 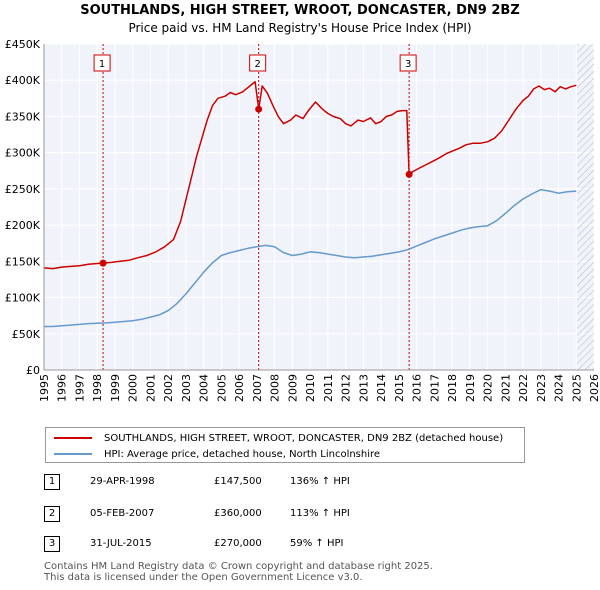 What do you see at coordinates (23, 80) in the screenshot?
I see `y-tick-label: £400K` at bounding box center [23, 80].